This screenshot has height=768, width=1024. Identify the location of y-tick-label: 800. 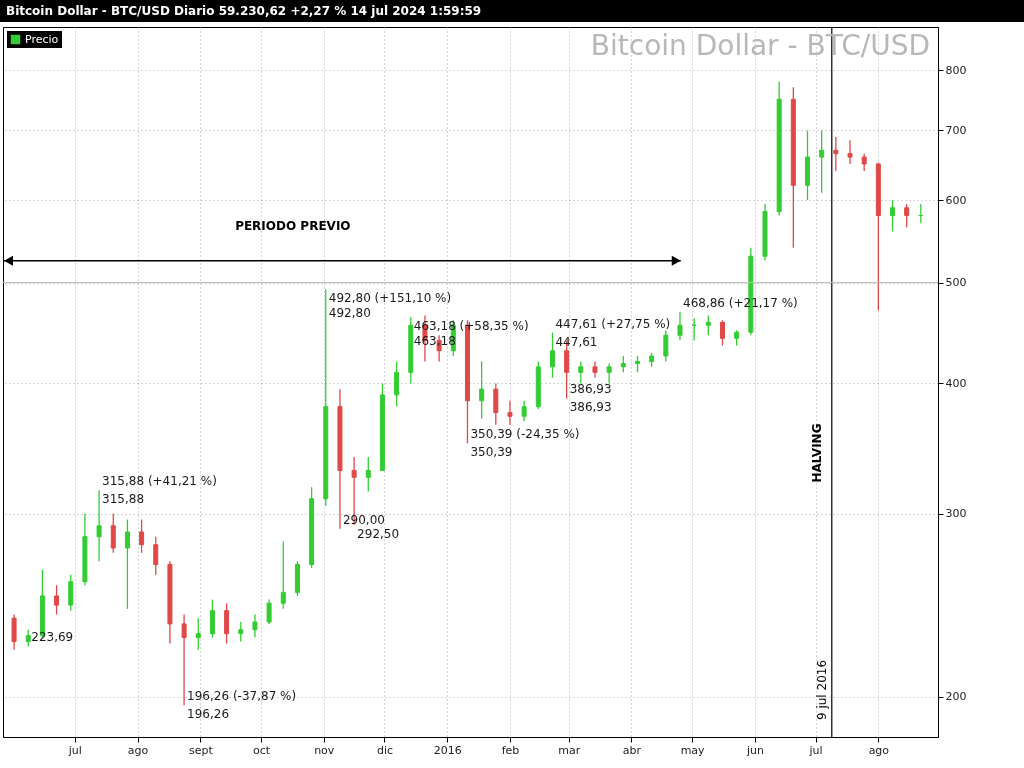
(956, 70).